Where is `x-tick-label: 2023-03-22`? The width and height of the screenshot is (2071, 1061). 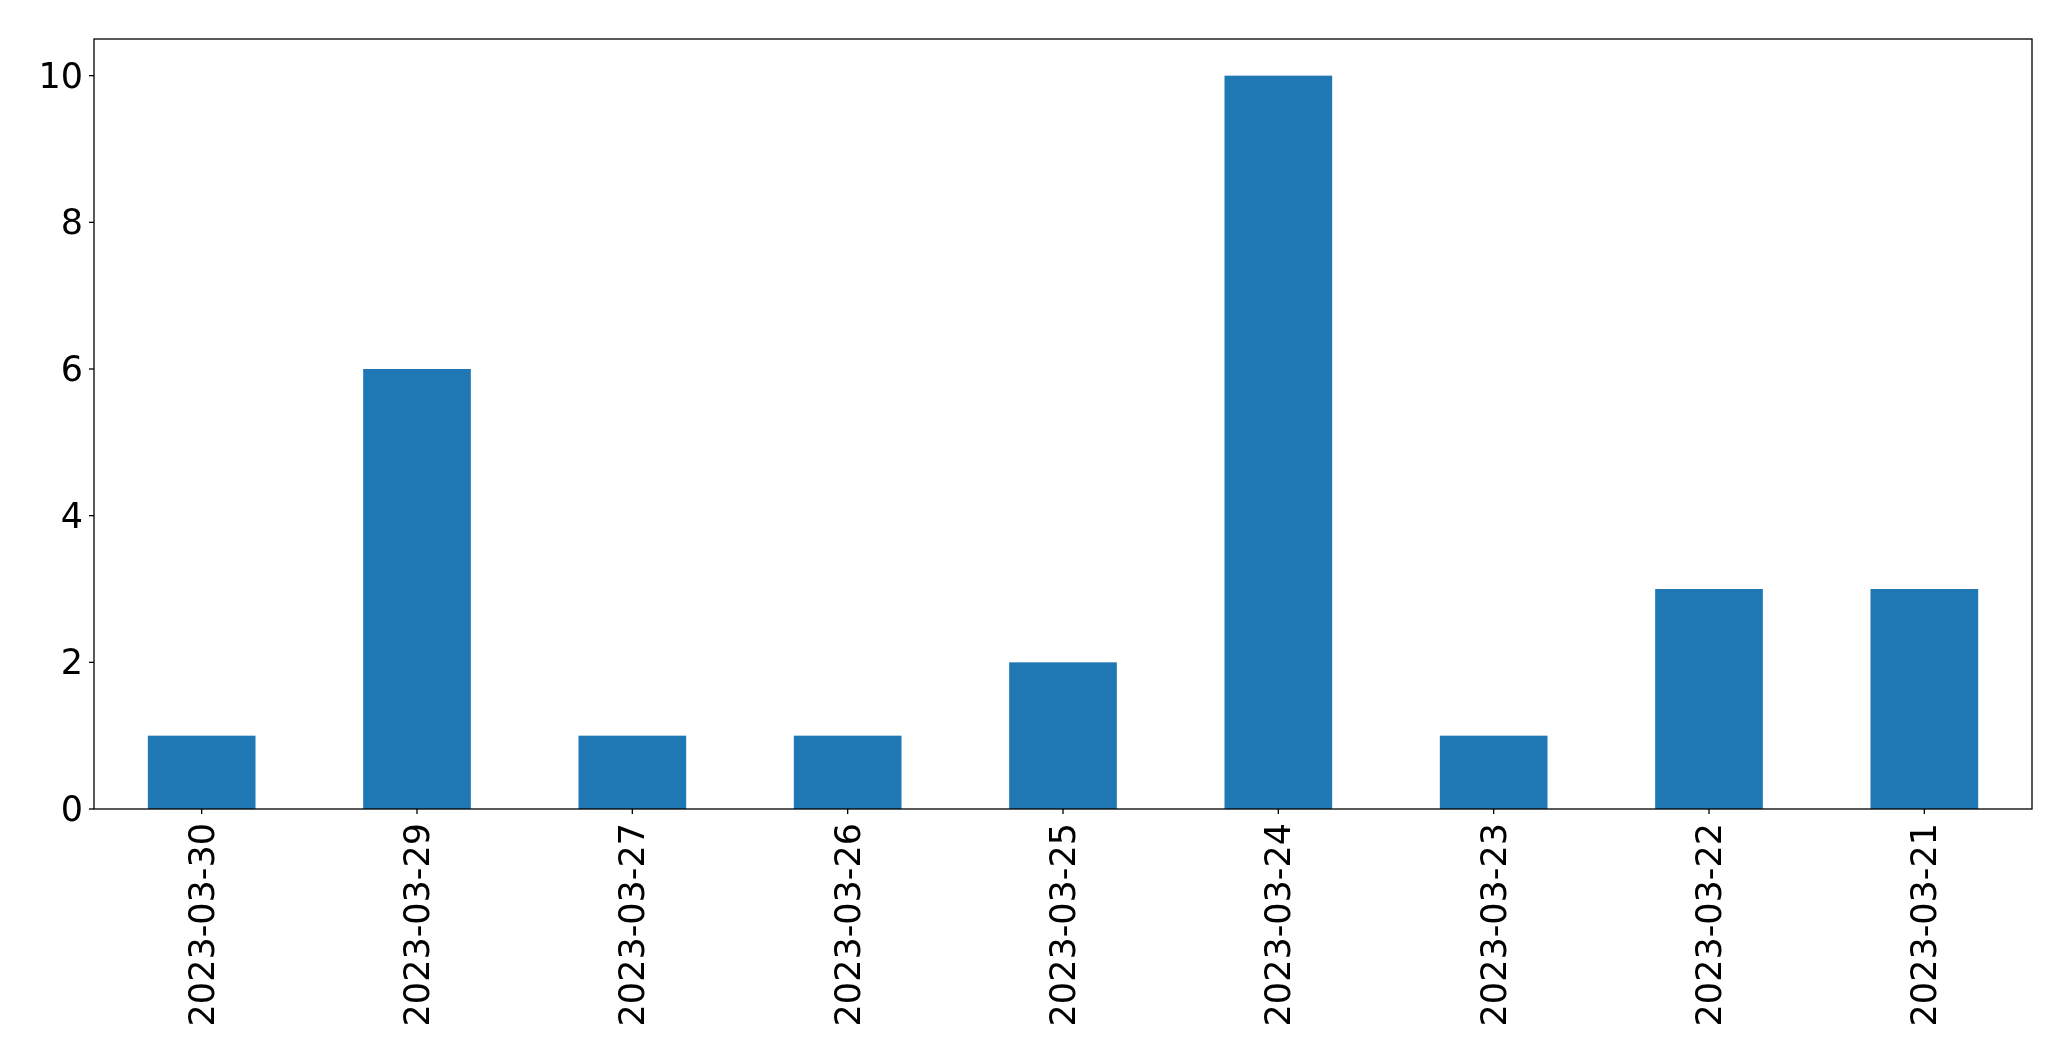
x-tick-label: 2023-03-22 is located at coordinates (1709, 925).